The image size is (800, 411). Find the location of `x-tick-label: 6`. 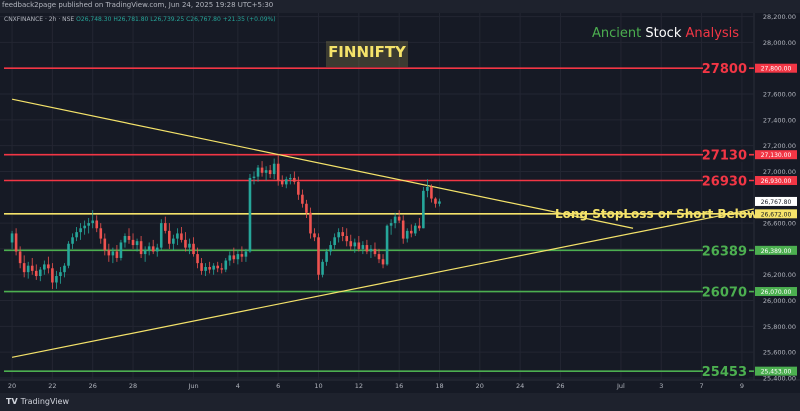

x-tick-label: 6 is located at coordinates (278, 386).